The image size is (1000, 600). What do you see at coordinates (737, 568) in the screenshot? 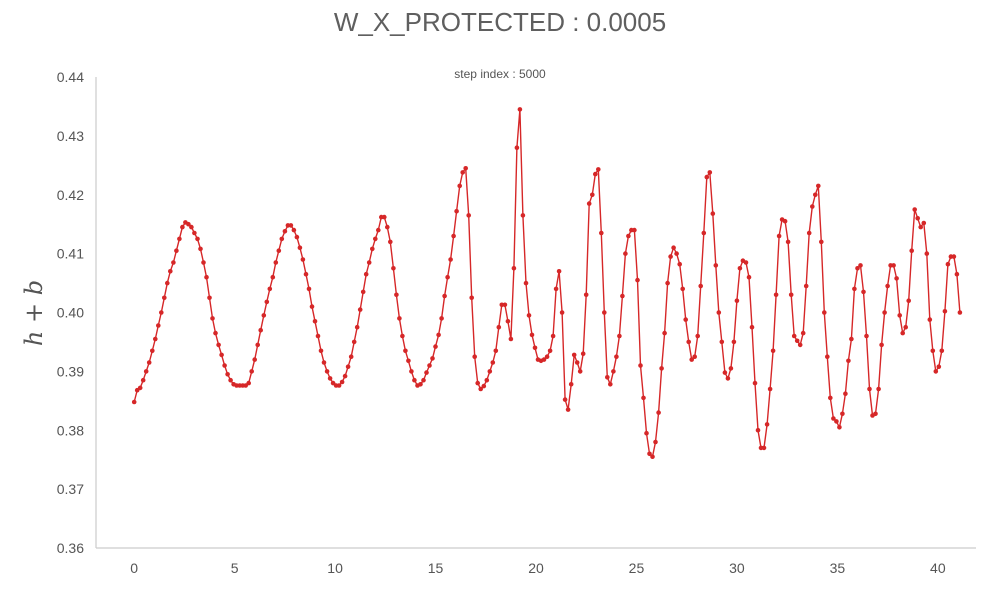
I see `x-tick-label: 30` at bounding box center [737, 568].